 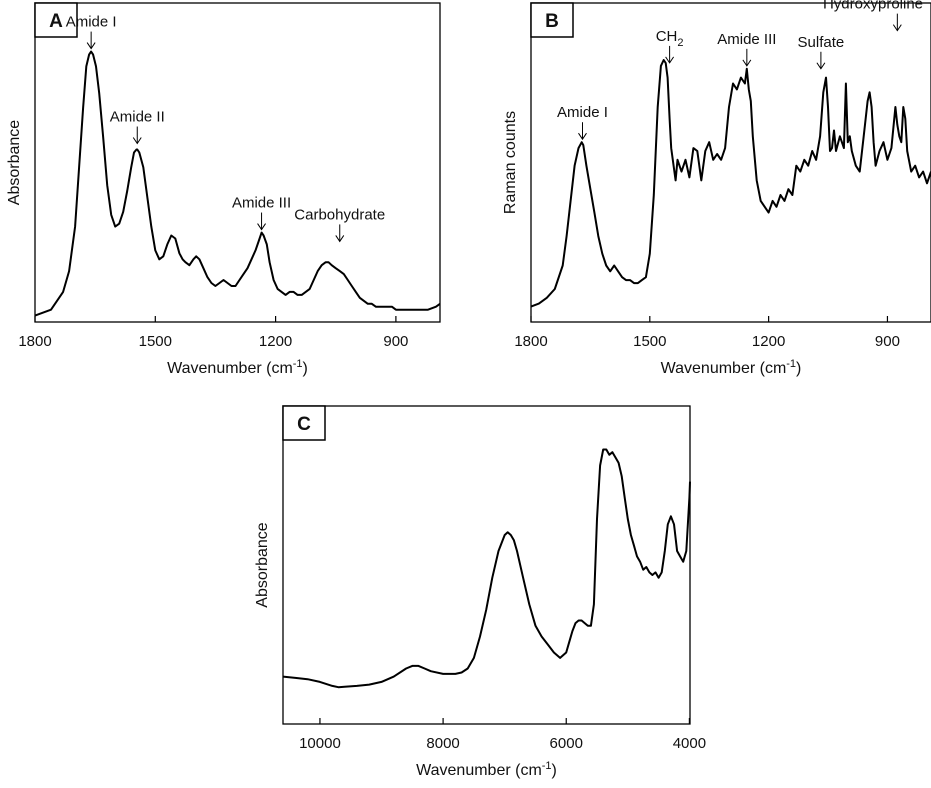 I want to click on peak-annotation: CH2, so click(x=670, y=46).